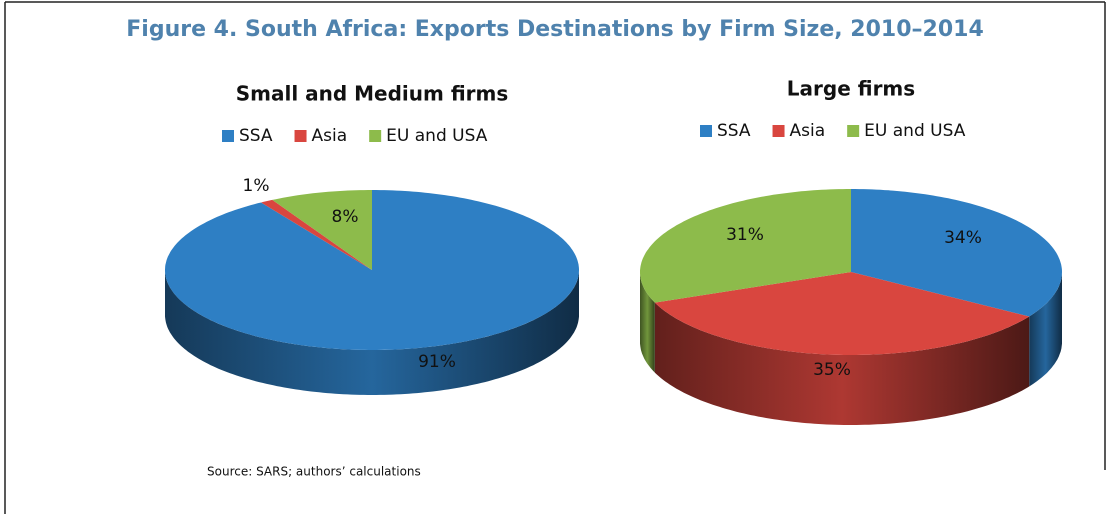 The image size is (1109, 514). What do you see at coordinates (372, 94) in the screenshot?
I see `chart-subtitle: Small and Medium firms` at bounding box center [372, 94].